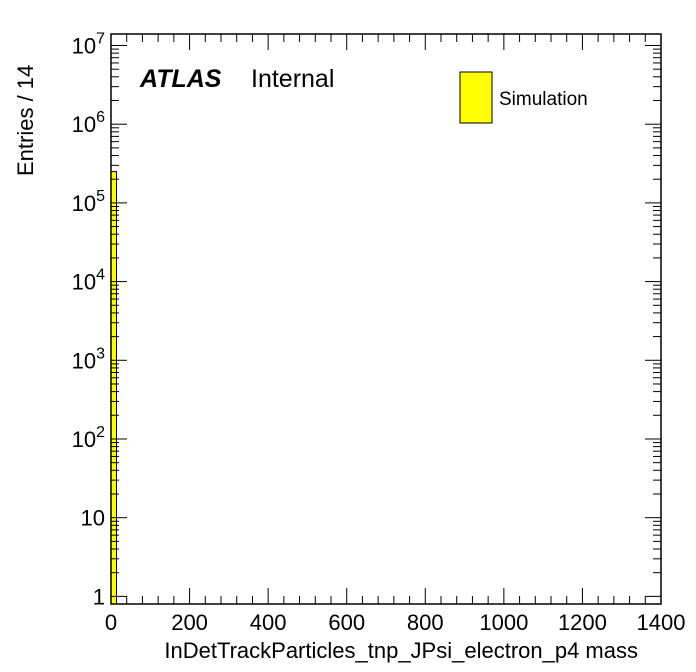 The width and height of the screenshot is (696, 672). I want to click on x-tick-label-4: 800, so click(425, 622).